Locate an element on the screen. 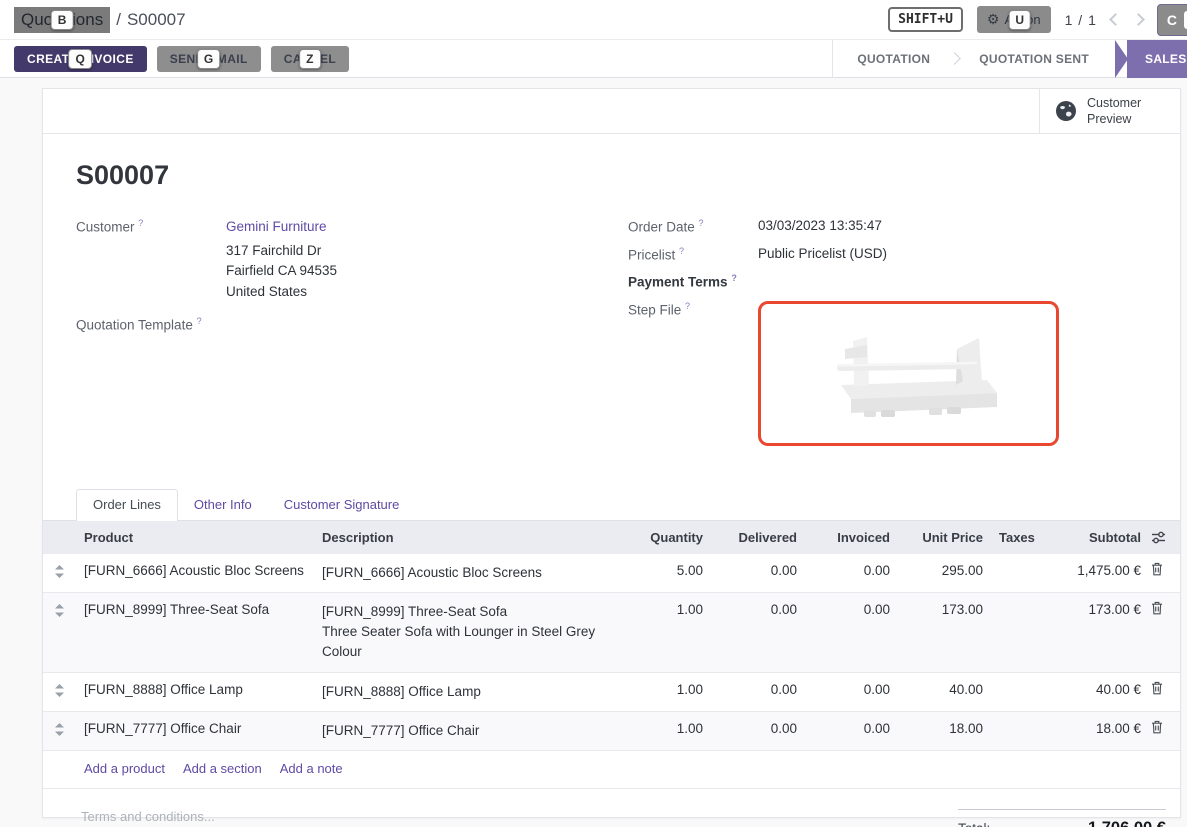  add-a-note-link: Add a note is located at coordinates (311, 768).